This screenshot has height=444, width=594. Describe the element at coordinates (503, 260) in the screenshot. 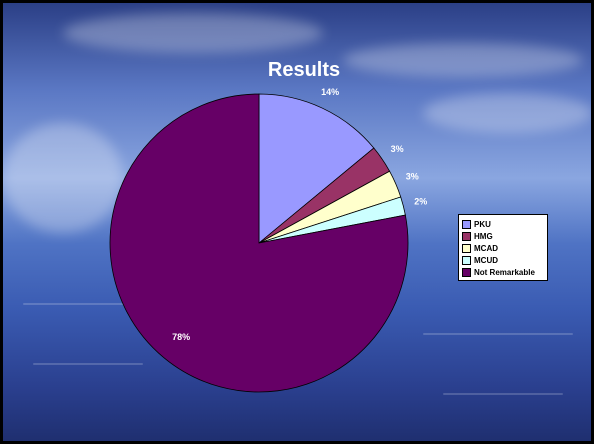

I see `legend-item: MCUD` at that location.